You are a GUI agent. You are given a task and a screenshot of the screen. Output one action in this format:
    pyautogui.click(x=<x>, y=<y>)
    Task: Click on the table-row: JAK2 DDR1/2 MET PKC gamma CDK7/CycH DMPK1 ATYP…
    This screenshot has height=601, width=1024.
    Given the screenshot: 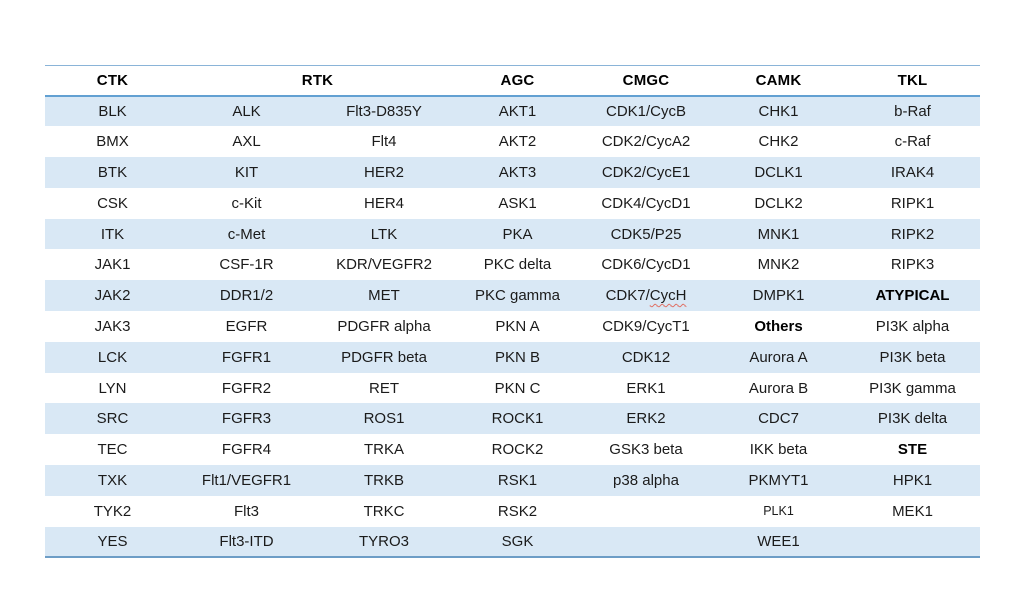 What is the action you would take?
    pyautogui.click(x=512, y=296)
    